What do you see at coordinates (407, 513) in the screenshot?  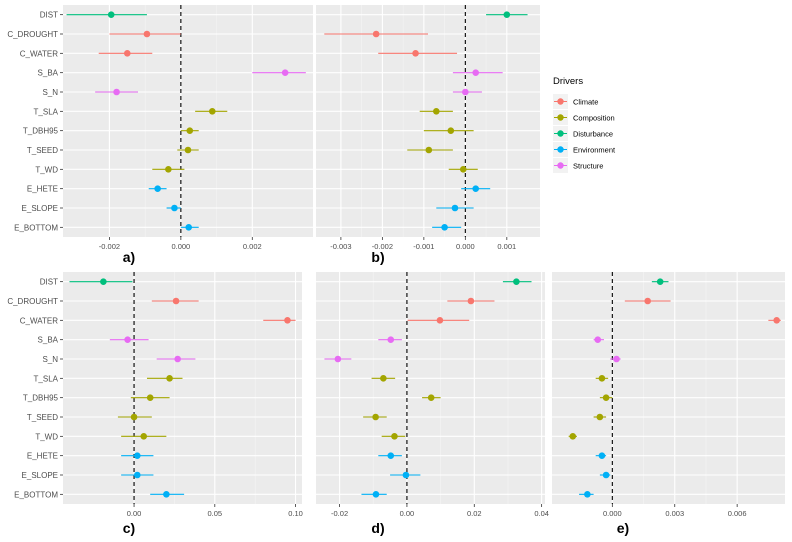 I see `x-tick-label: 0.00` at bounding box center [407, 513].